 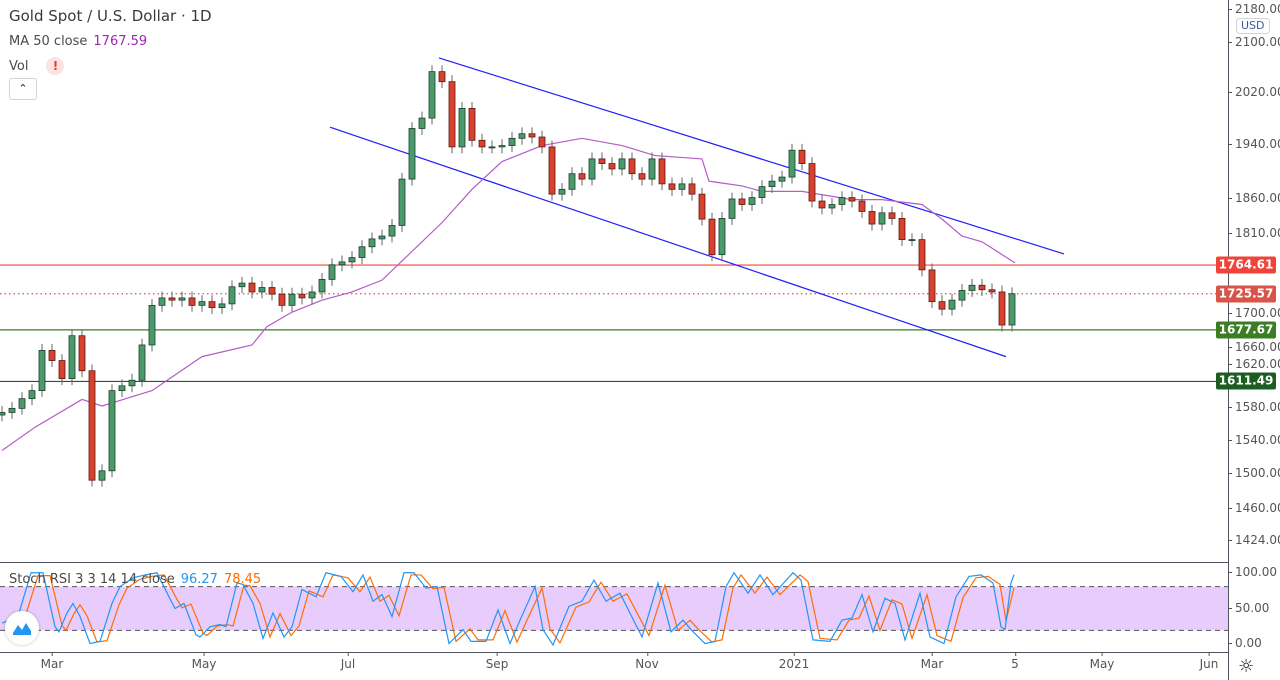 I want to click on symbol-title: Gold Spot / U.S. Dollar · 1D, so click(x=110, y=16).